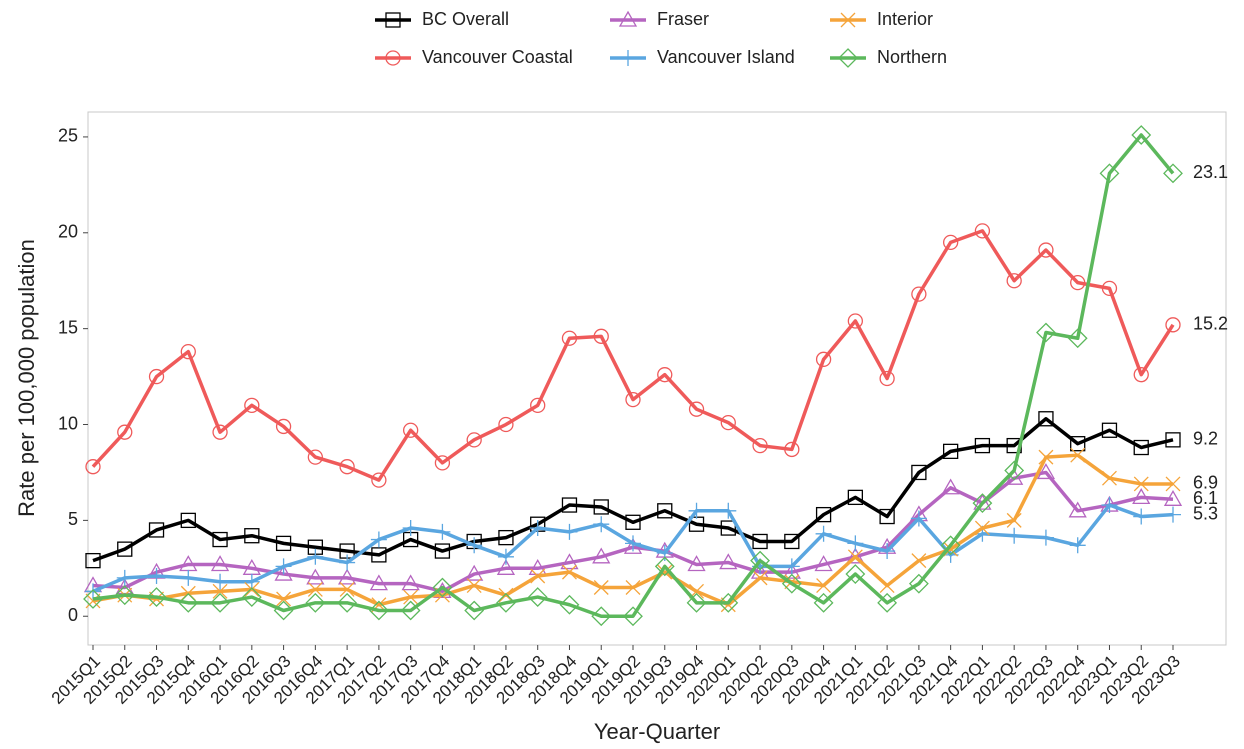 The image size is (1244, 749). I want to click on legend-label: Vancouver Island, so click(726, 57).